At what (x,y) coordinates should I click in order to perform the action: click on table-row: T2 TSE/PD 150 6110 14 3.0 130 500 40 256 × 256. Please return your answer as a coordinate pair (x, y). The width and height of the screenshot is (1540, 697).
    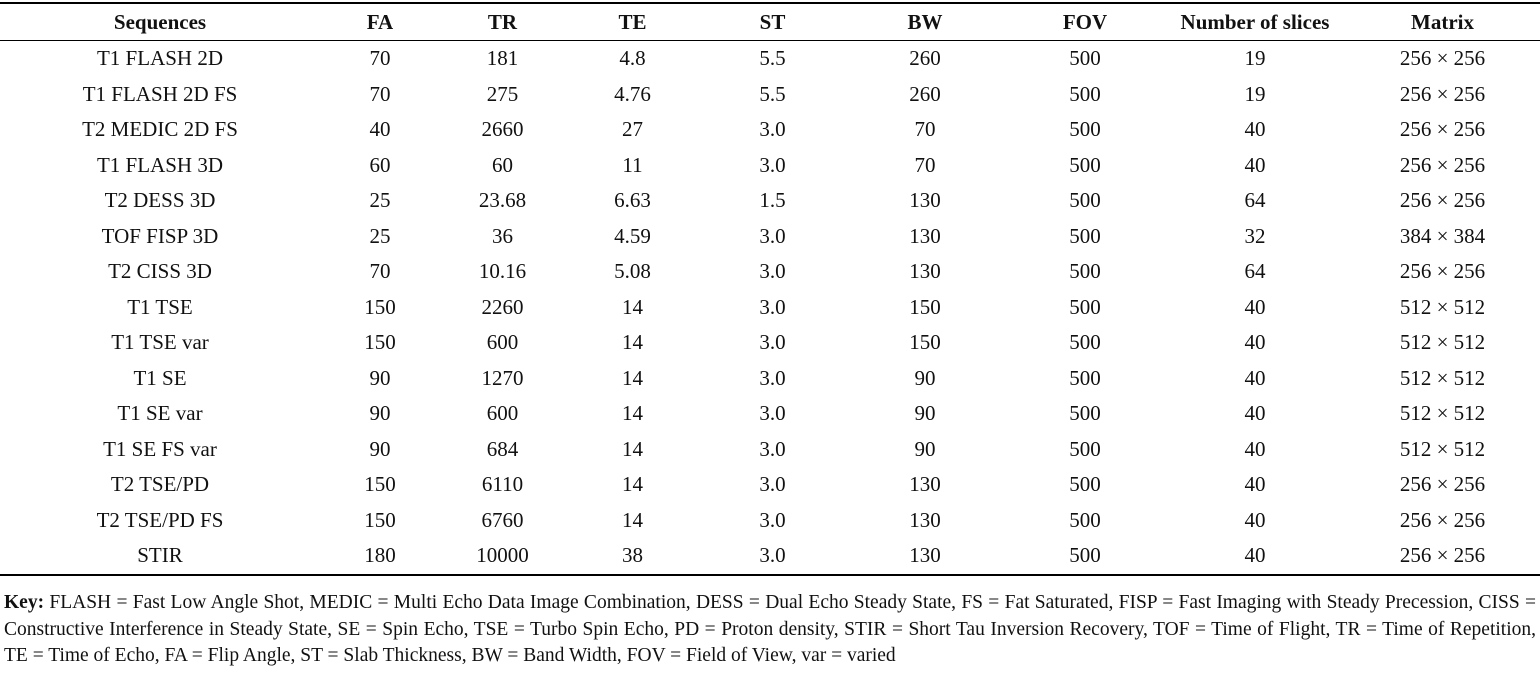
    Looking at the image, I should click on (770, 485).